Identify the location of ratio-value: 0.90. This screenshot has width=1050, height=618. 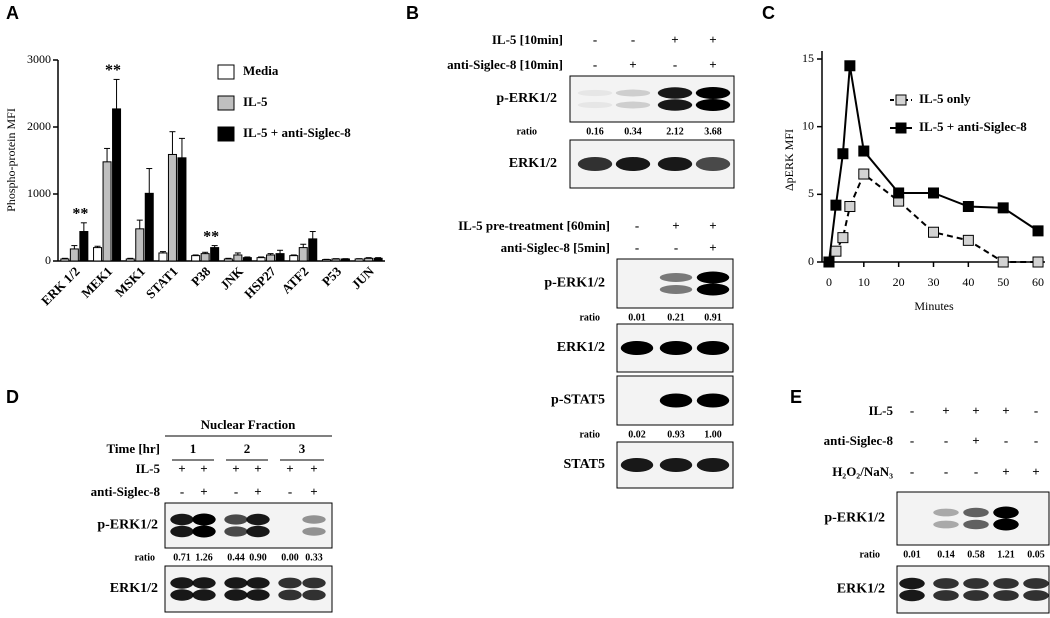
(258, 557).